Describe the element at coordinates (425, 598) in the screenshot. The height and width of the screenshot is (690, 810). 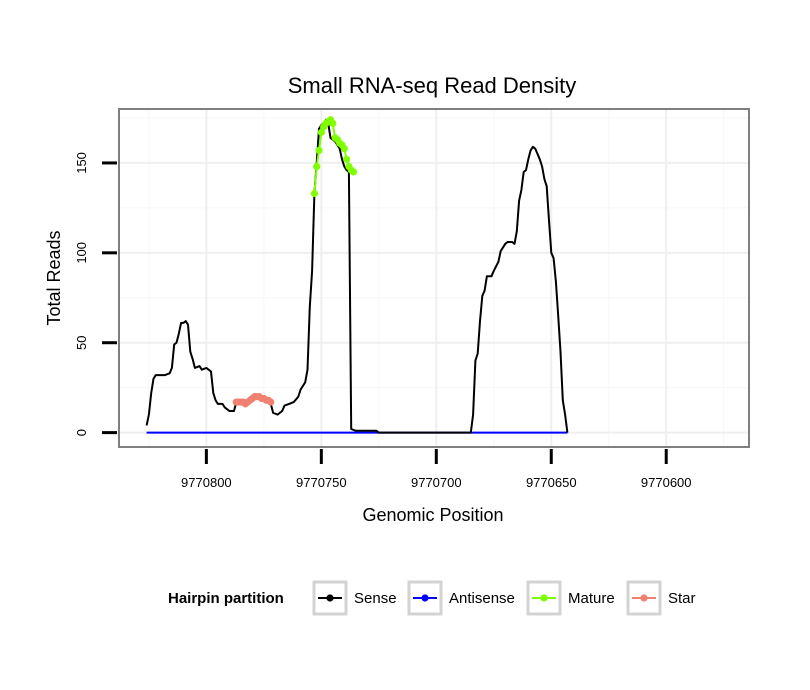
I see `legend-key-point-antisense` at that location.